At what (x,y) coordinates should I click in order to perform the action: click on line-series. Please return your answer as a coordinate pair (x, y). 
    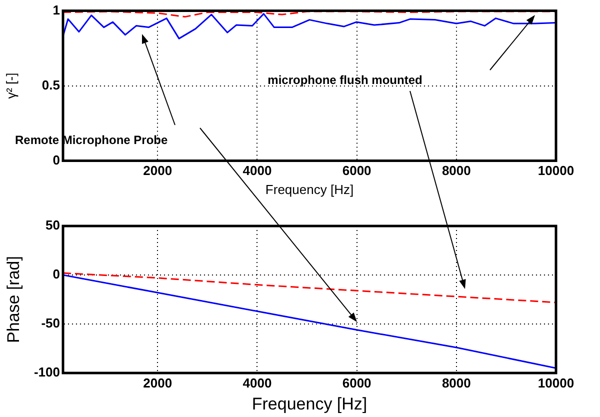
    Looking at the image, I should click on (309, 288).